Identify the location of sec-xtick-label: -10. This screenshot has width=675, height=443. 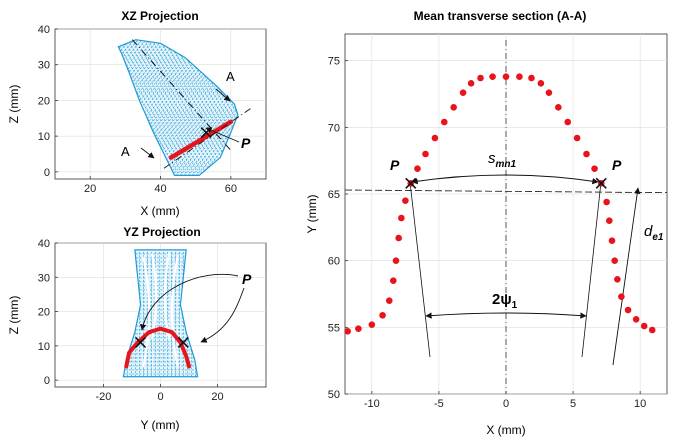
(372, 404).